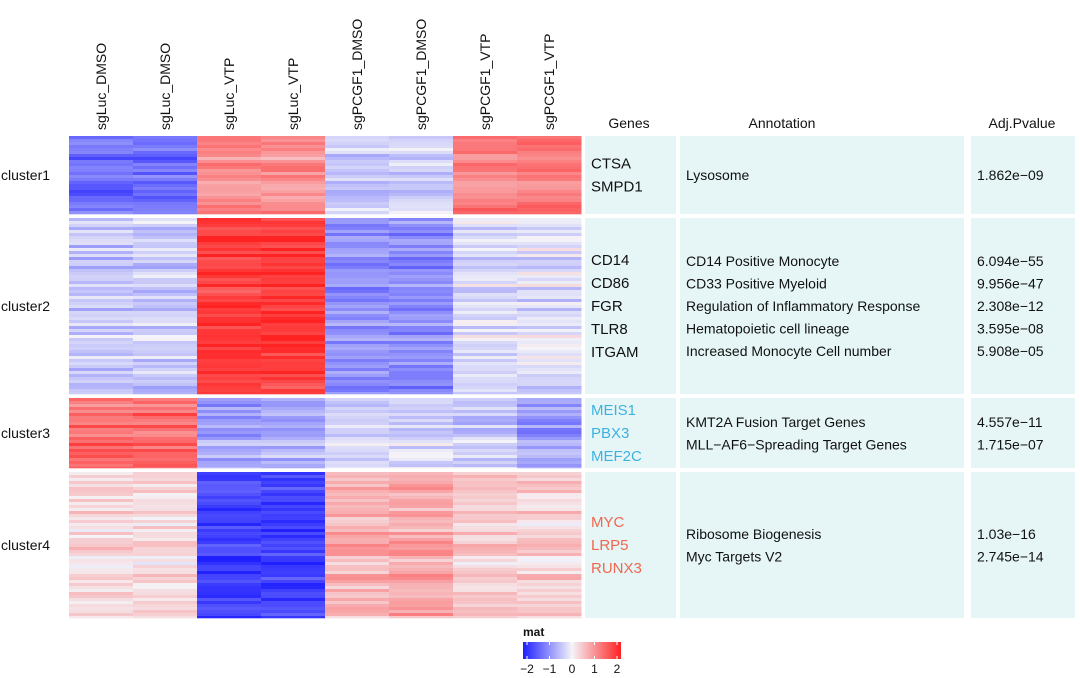 Image resolution: width=1080 pixels, height=678 pixels. Describe the element at coordinates (1023, 306) in the screenshot. I see `pvalue-panel` at that location.